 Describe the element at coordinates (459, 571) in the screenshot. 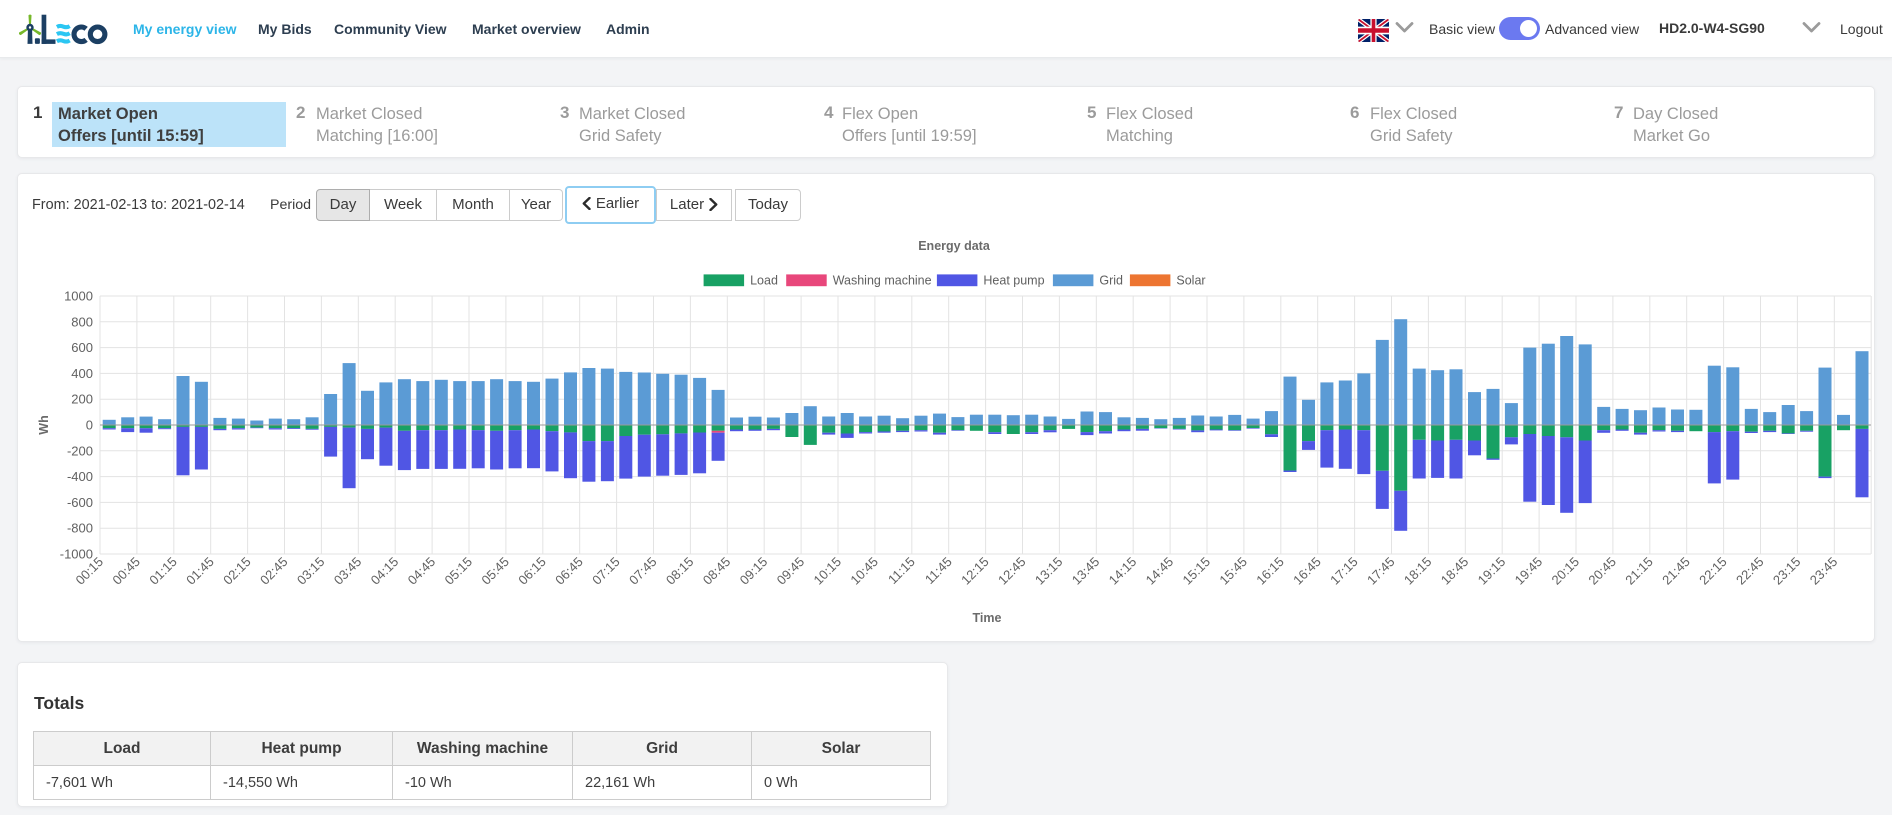

I see `svg-text: 05:15` at that location.